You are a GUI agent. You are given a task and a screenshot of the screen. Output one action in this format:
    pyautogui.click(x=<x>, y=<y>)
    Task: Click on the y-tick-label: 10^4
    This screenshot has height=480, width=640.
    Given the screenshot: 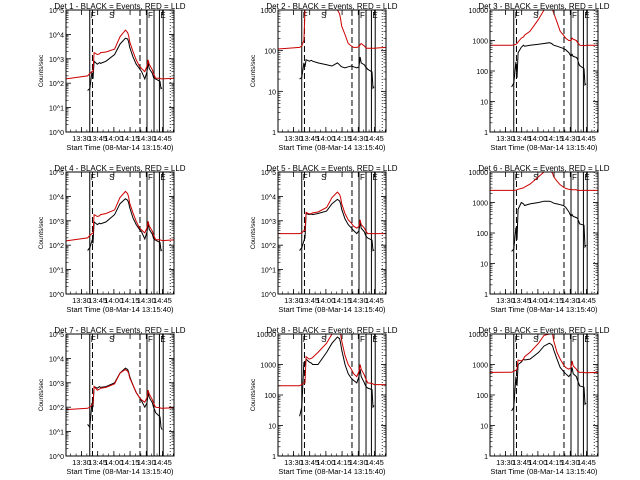 What is the action you would take?
    pyautogui.click(x=268, y=197)
    